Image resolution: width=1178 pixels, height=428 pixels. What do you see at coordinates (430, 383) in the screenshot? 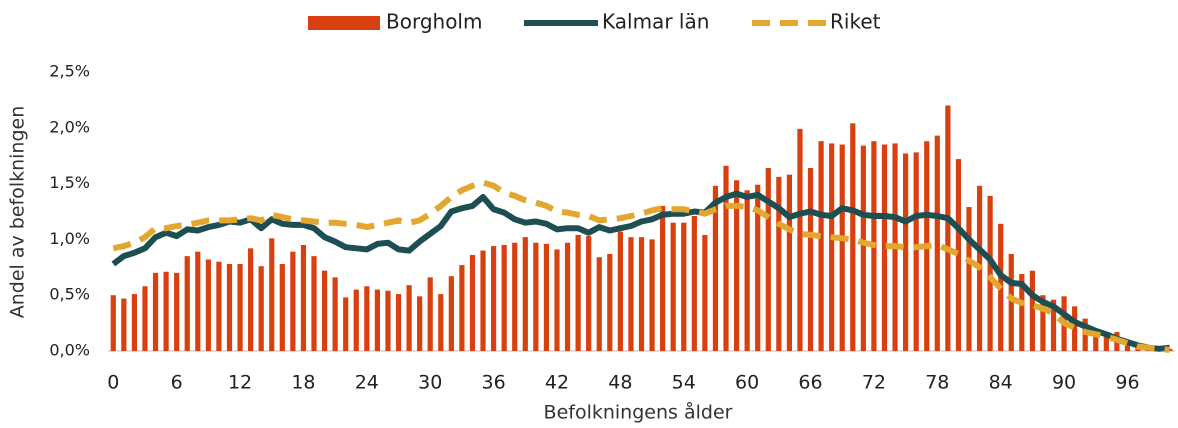
I see `x-tick-label: 30` at bounding box center [430, 383].